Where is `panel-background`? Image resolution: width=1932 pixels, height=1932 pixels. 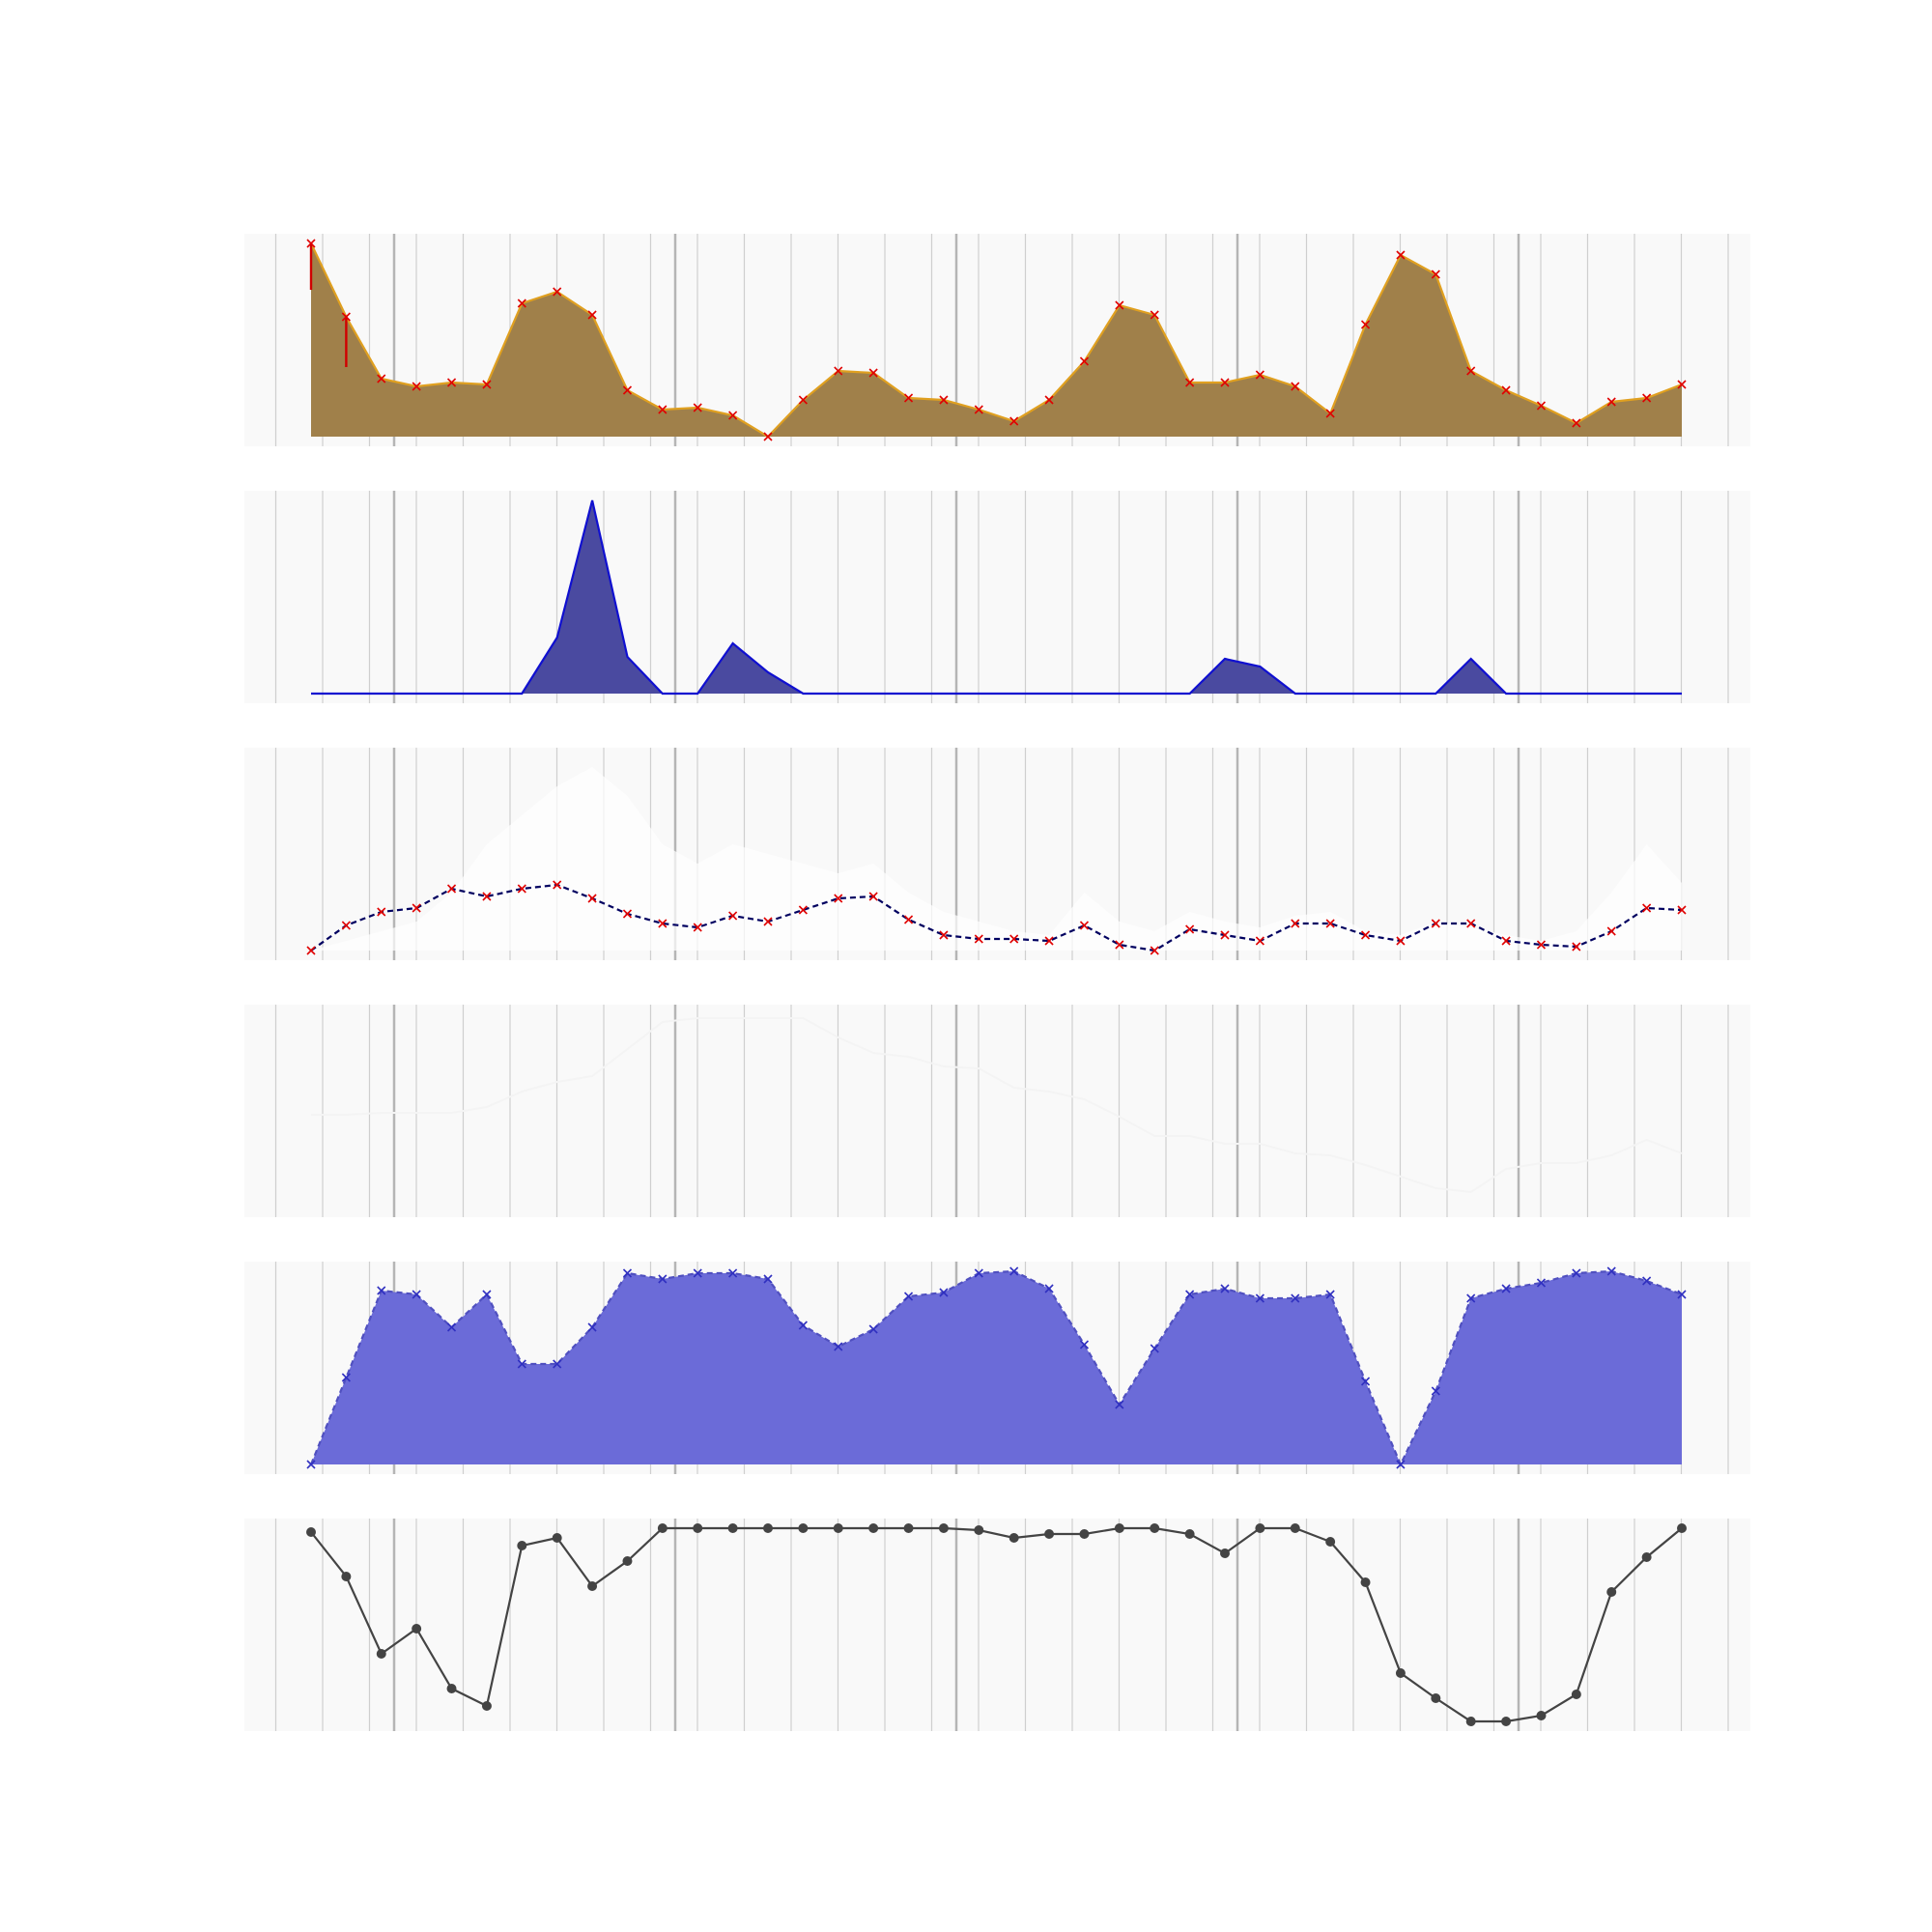 panel-background is located at coordinates (997, 1625).